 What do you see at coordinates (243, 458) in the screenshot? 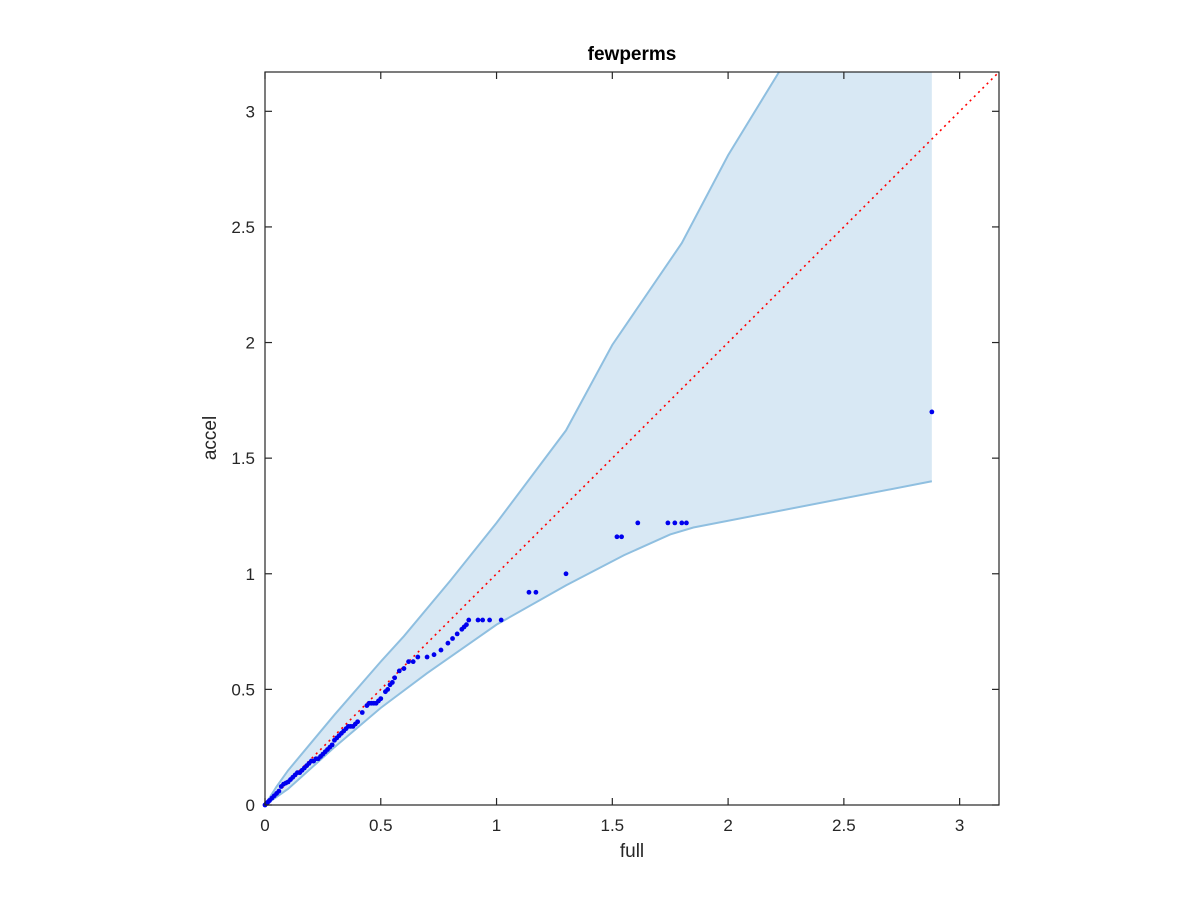
I see `y-tick-label: 1.5` at bounding box center [243, 458].